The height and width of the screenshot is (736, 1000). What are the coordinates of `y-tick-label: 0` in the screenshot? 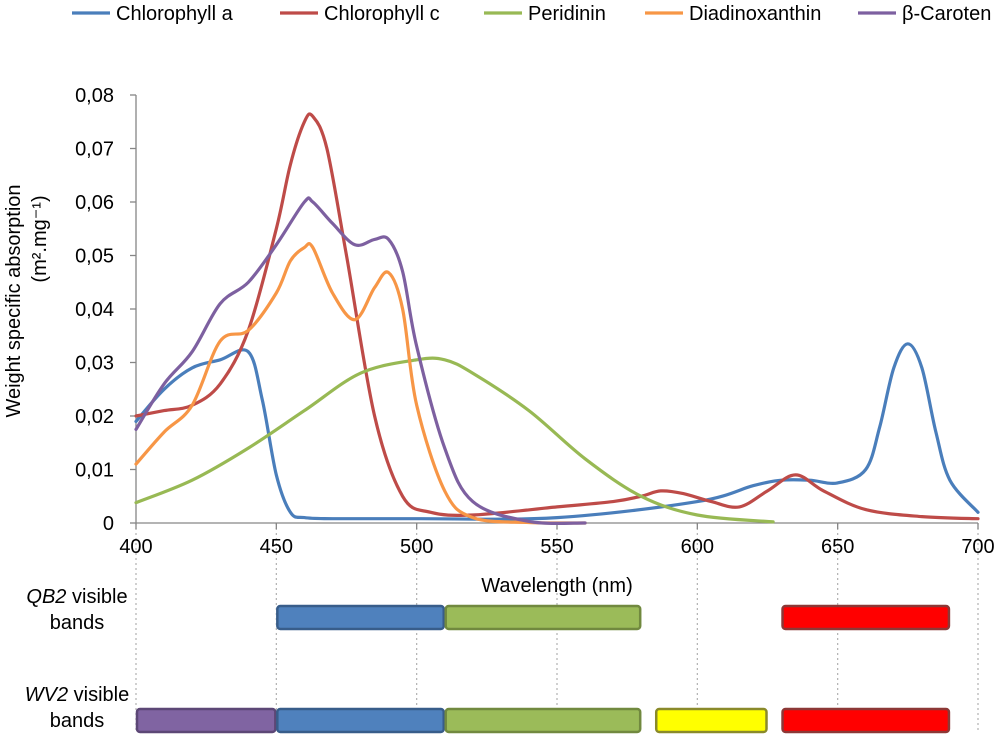 It's located at (108, 524).